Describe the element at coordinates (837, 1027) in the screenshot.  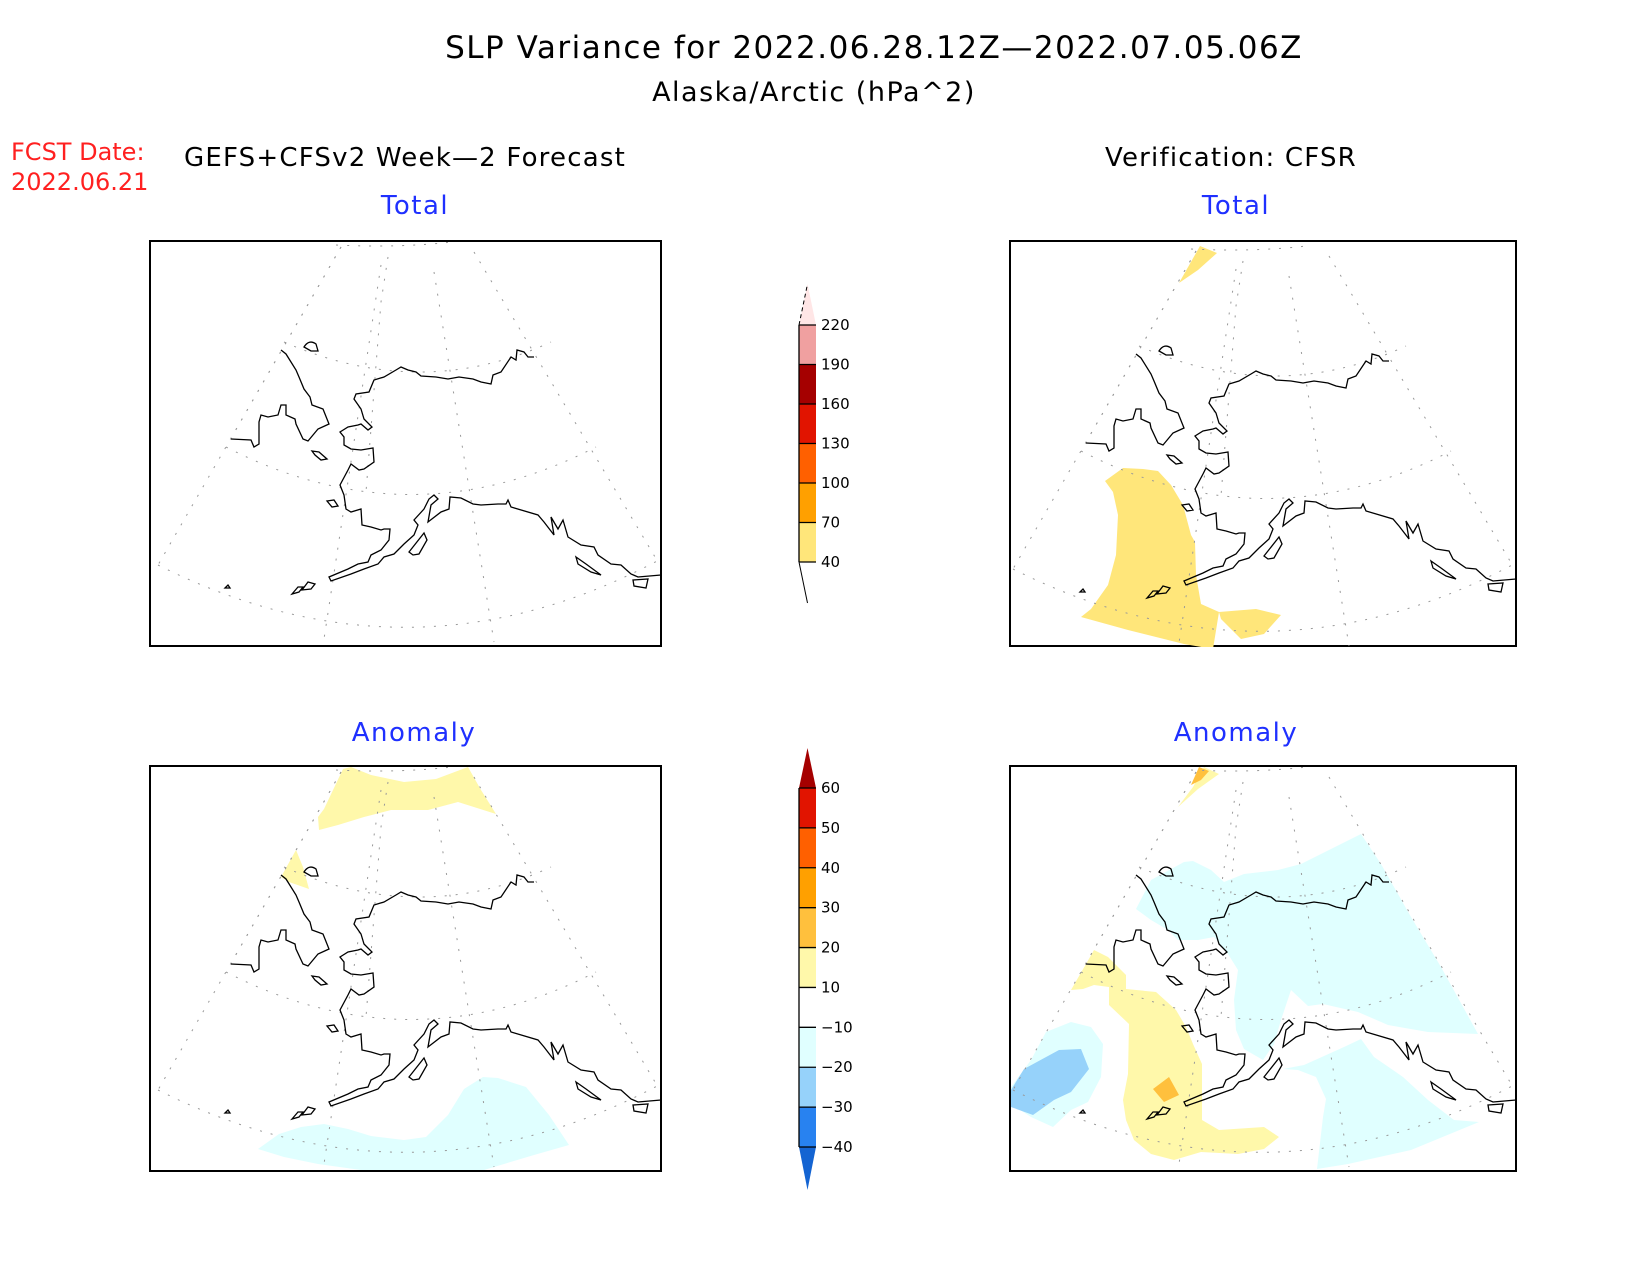
I see `colorbar-tick-label: −10` at that location.